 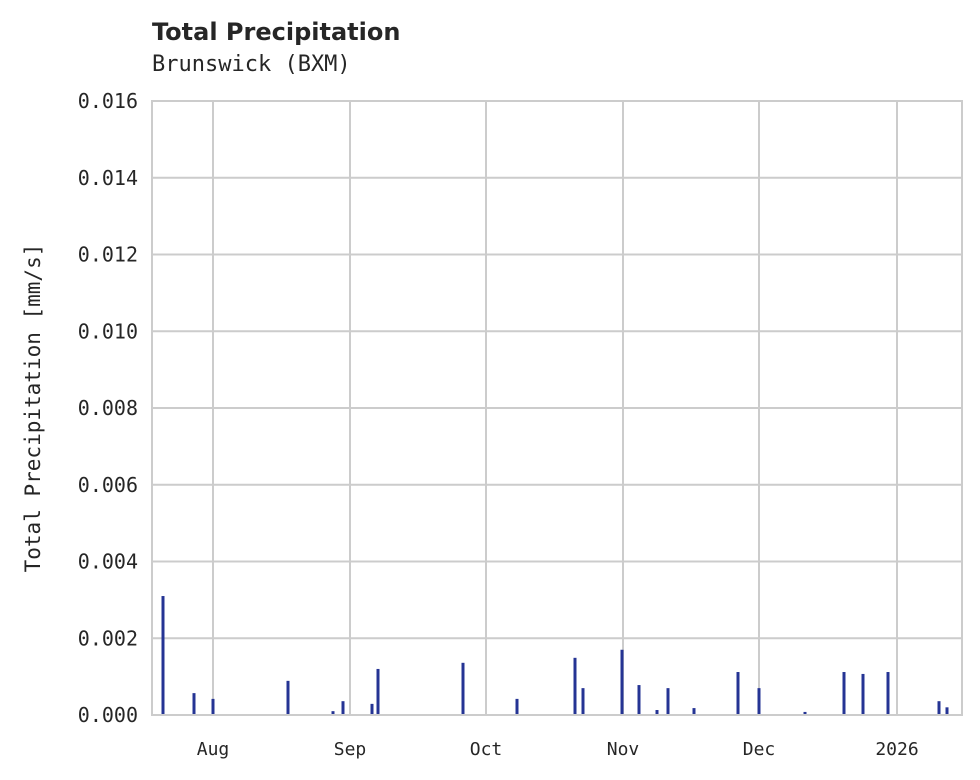 I want to click on x-axis-ticks: Aug Sep Oct Nov Dec 2026, so click(x=558, y=749).